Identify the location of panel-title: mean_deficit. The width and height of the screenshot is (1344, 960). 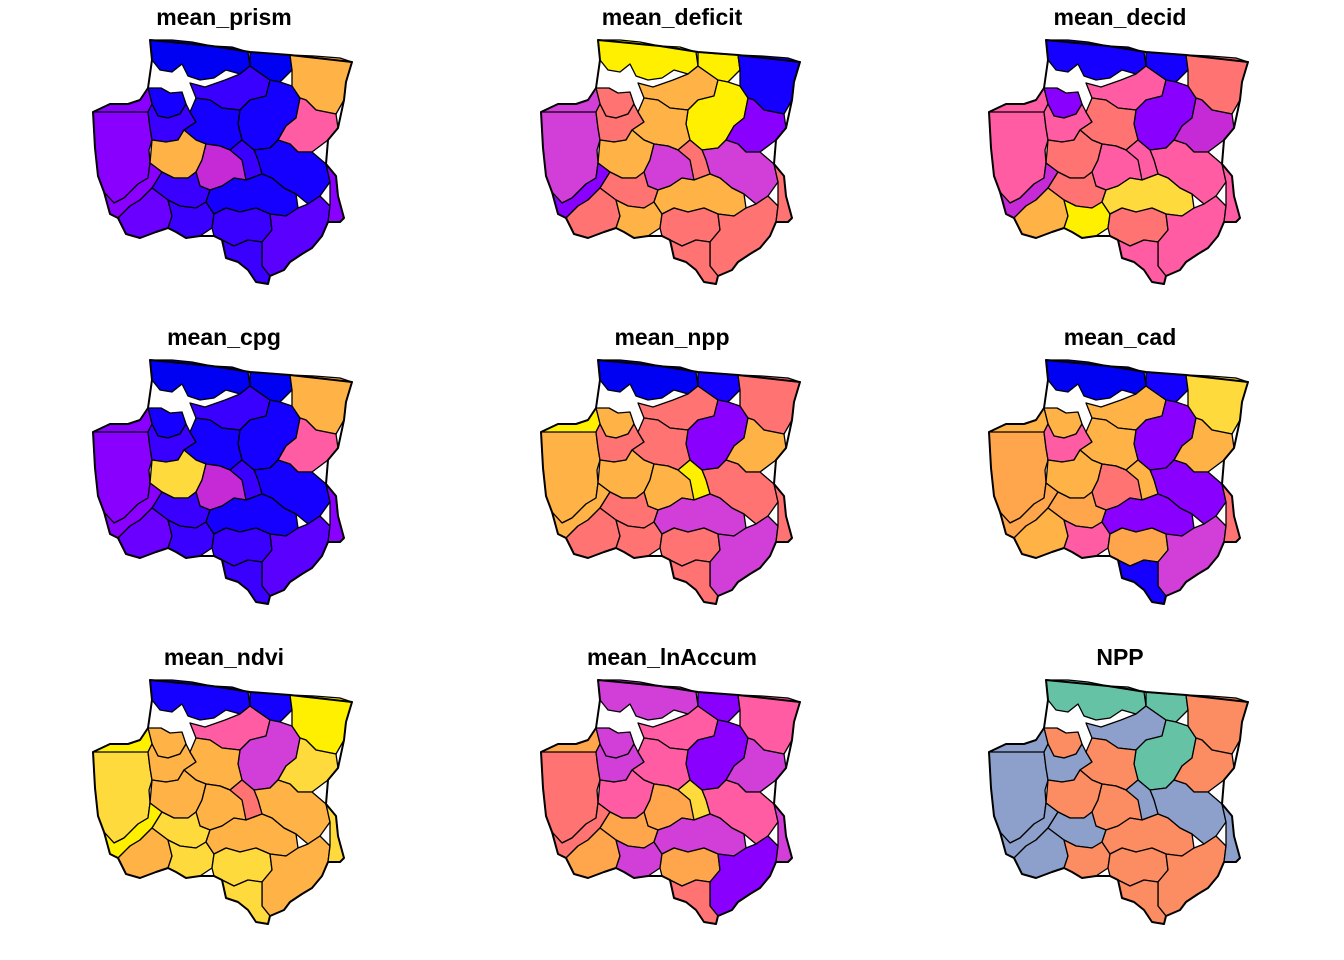
(672, 17).